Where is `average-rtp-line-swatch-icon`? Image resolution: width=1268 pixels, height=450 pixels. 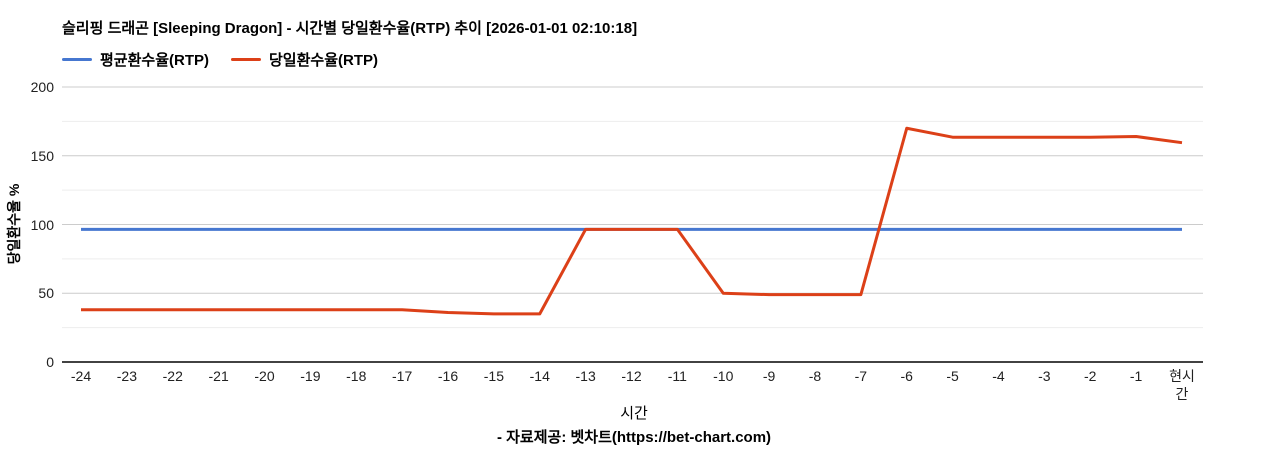 average-rtp-line-swatch-icon is located at coordinates (77, 59).